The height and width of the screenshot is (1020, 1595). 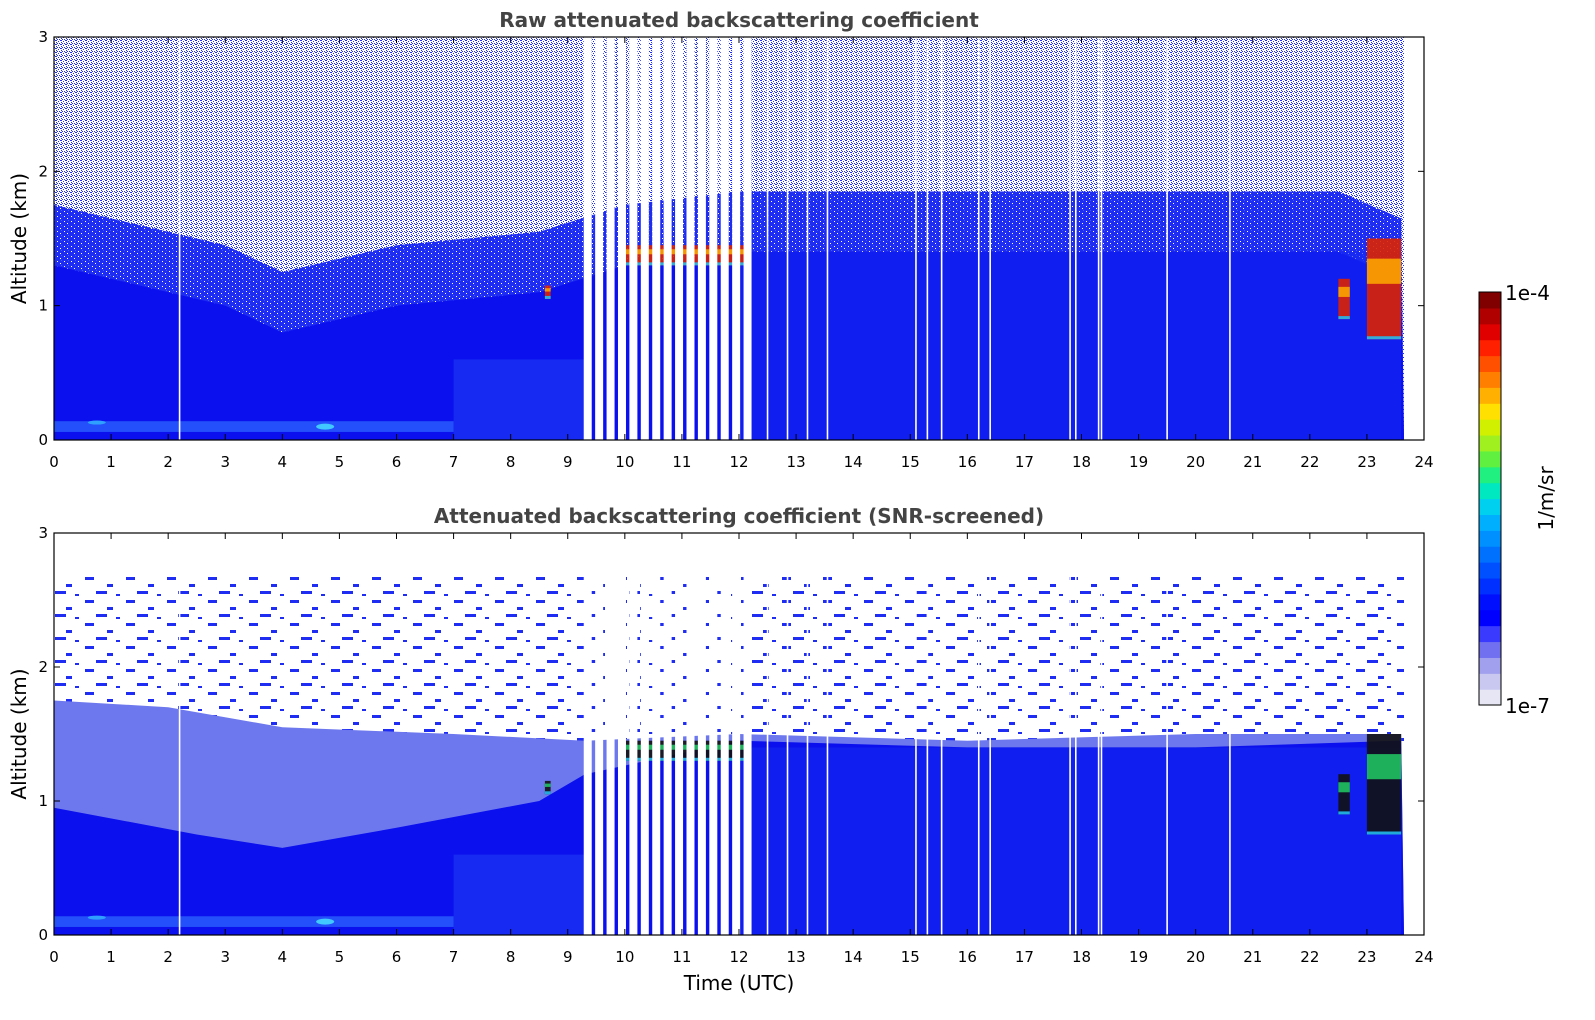 I want to click on x-tick-label: 14, so click(x=853, y=462).